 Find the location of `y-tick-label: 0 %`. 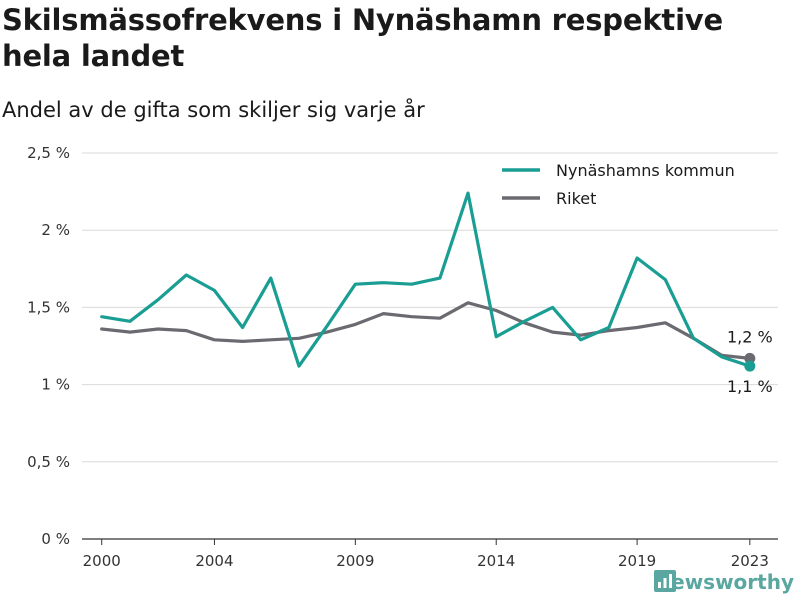

y-tick-label: 0 % is located at coordinates (55, 539).